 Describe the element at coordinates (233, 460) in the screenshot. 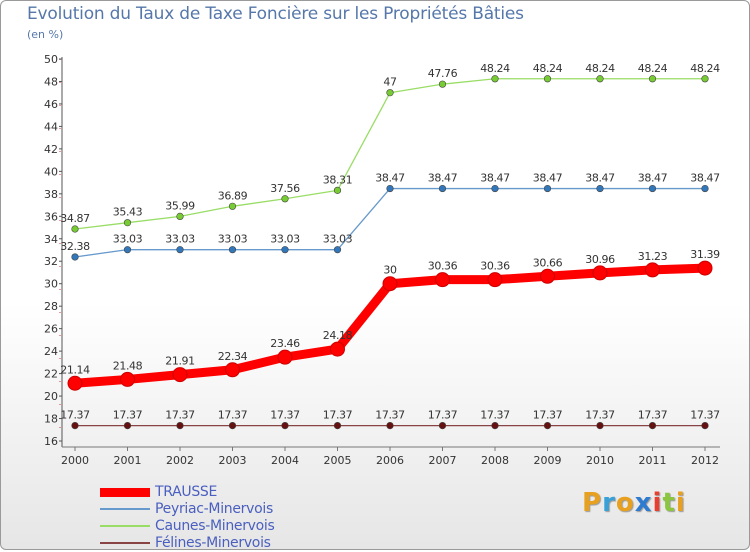

I see `x-tick-label: 2003` at that location.